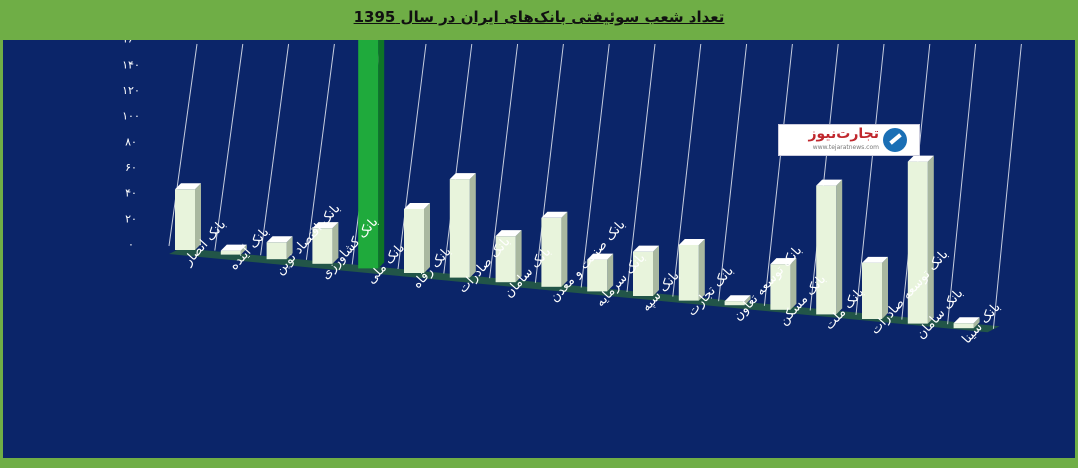 This screenshot has width=1078, height=468. I want to click on footer-bar, so click(539, 463).